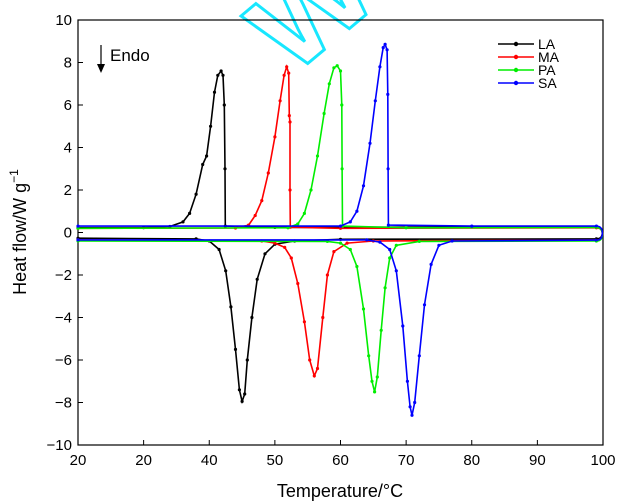 The image size is (624, 503). I want to click on legend-label-ma: MA, so click(549, 57).